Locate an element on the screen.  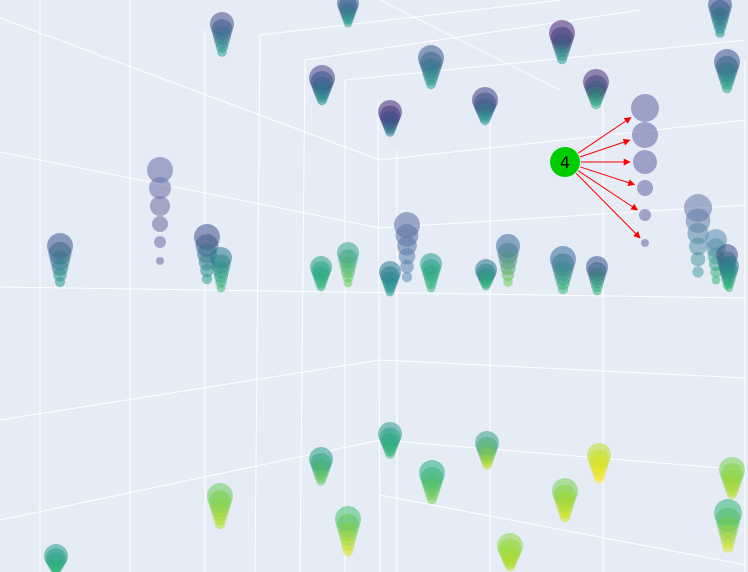
annotation-arrows is located at coordinates (608, 178).